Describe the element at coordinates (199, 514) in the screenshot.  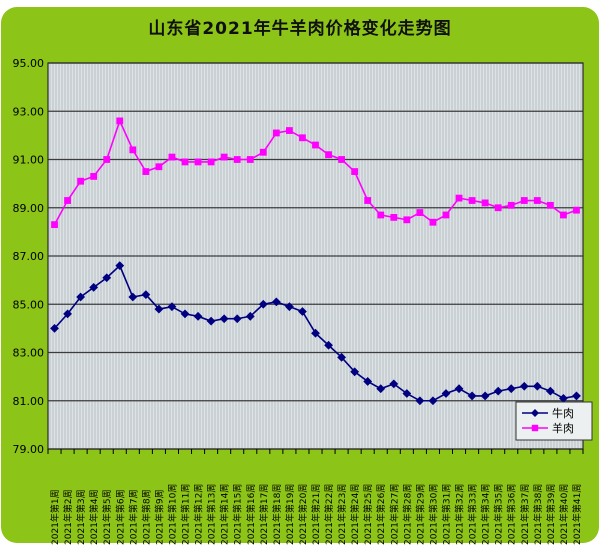
I see `x-axis-label: 2021年第12周` at that location.